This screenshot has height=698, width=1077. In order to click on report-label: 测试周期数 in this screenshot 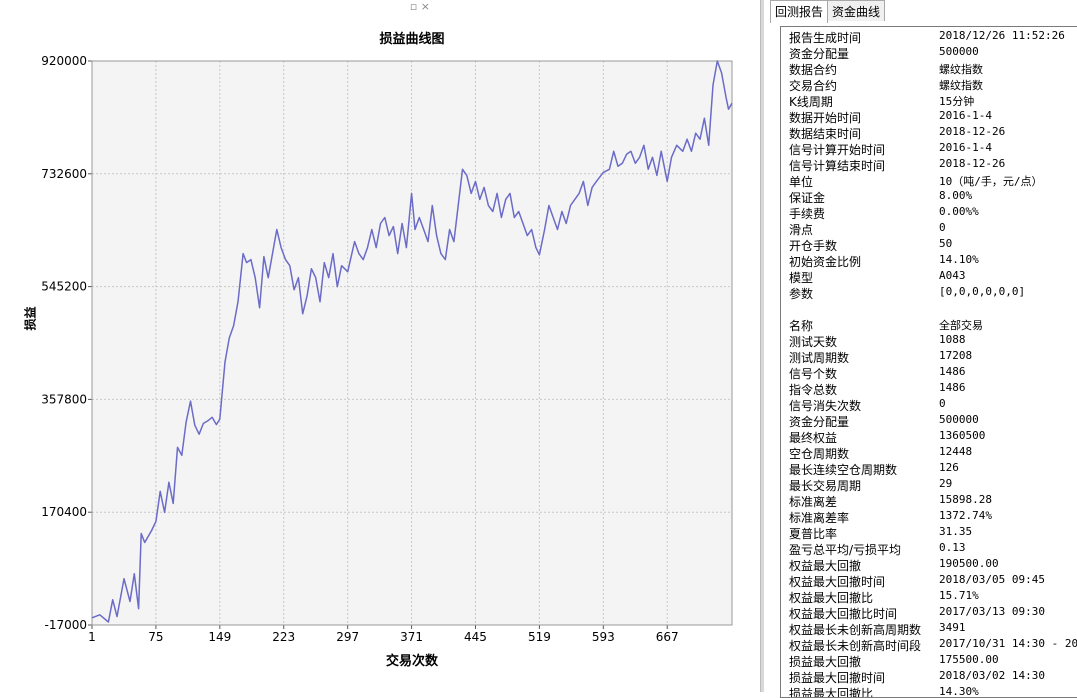, I will do `click(819, 358)`.